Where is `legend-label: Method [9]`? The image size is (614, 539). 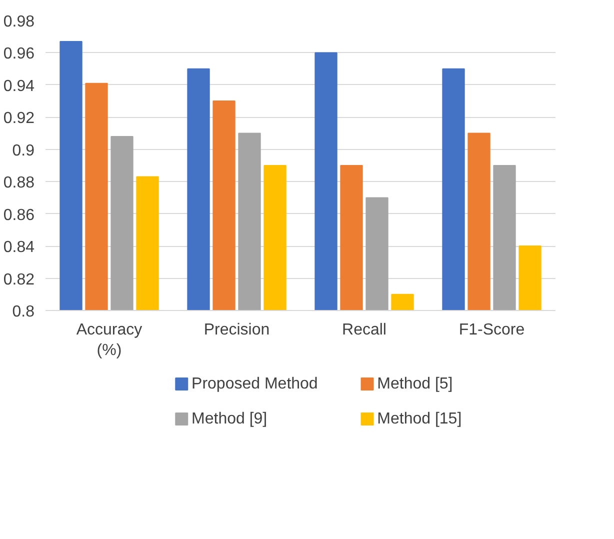 legend-label: Method [9] is located at coordinates (230, 419).